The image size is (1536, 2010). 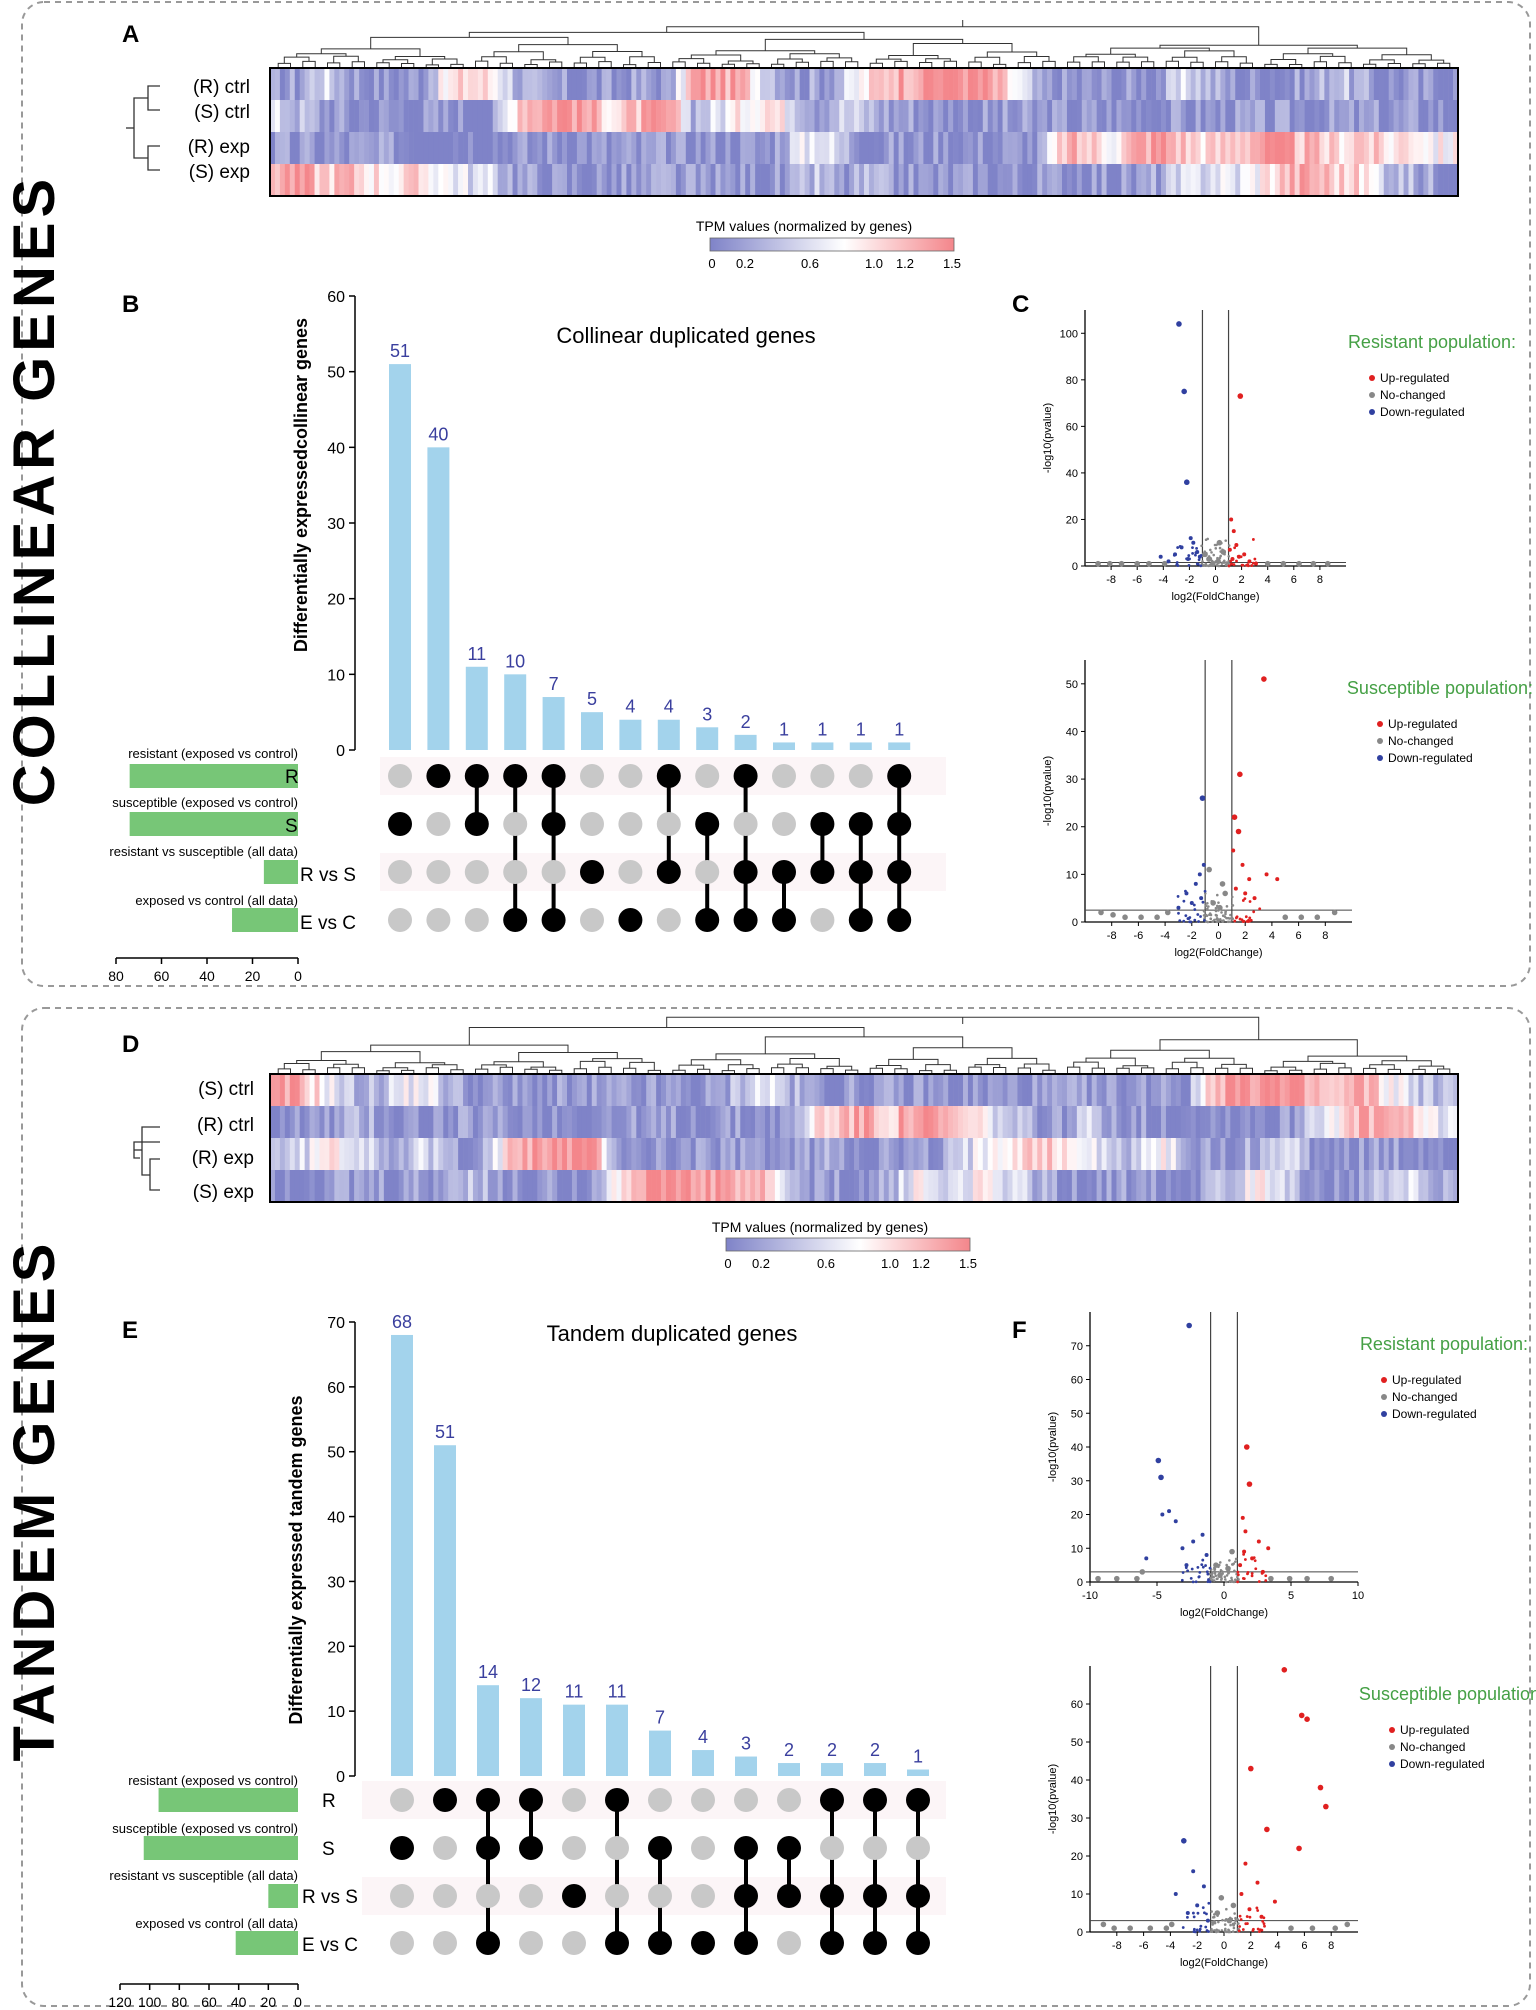 What do you see at coordinates (804, 226) in the screenshot?
I see `heatmap-collinear-scale-title: TPM values (normalized by genes)` at bounding box center [804, 226].